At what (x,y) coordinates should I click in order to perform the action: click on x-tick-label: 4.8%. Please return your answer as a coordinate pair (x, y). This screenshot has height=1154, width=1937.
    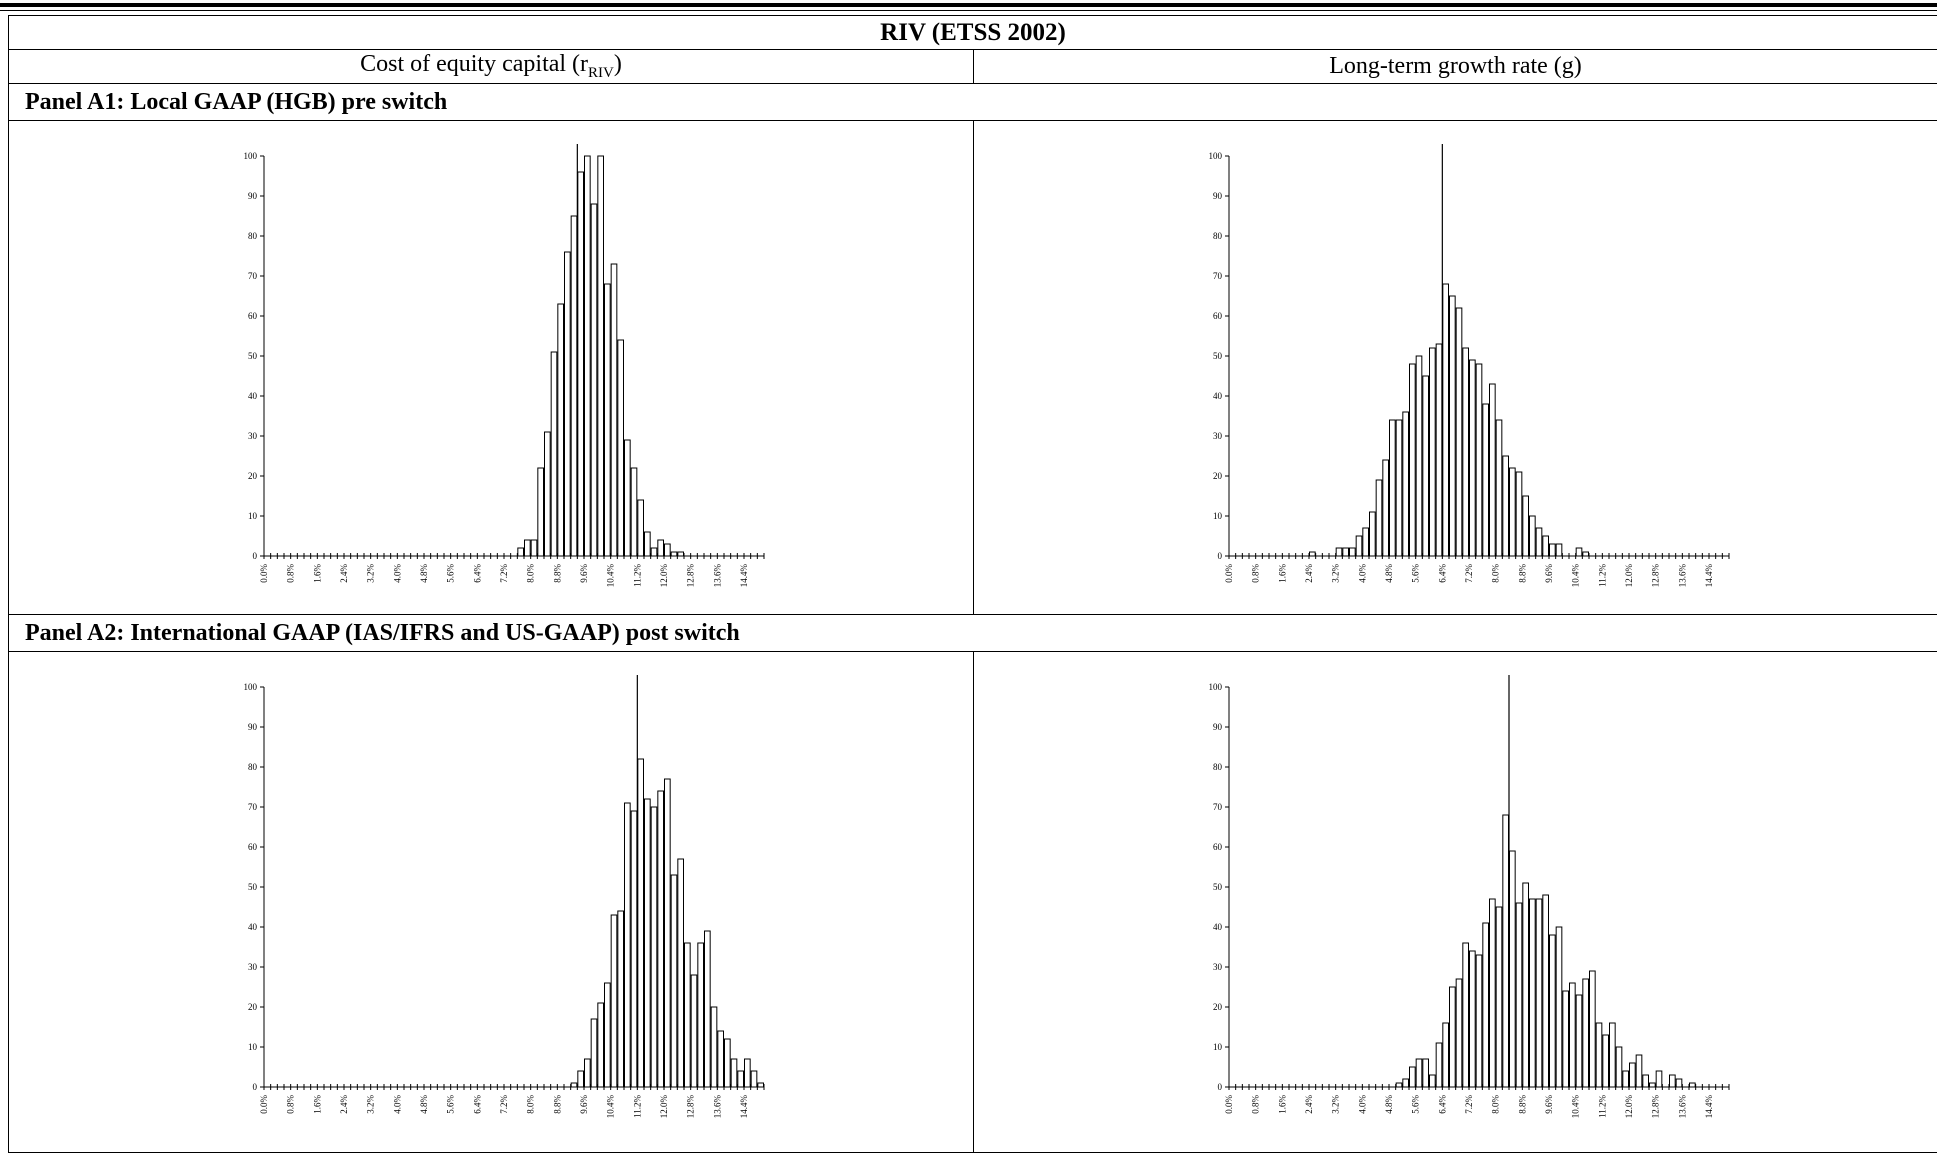
    Looking at the image, I should click on (1389, 573).